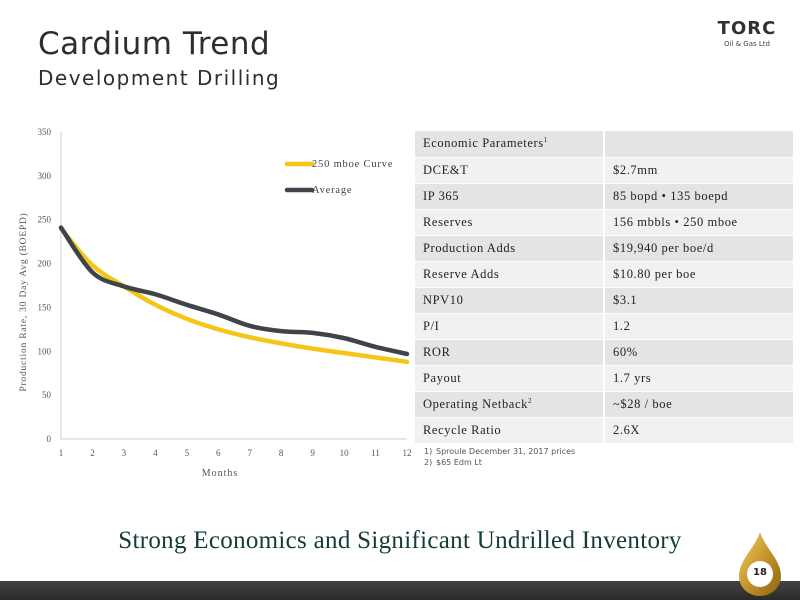 This screenshot has height=600, width=800. I want to click on table-header-label: Economic Parameters1, so click(509, 144).